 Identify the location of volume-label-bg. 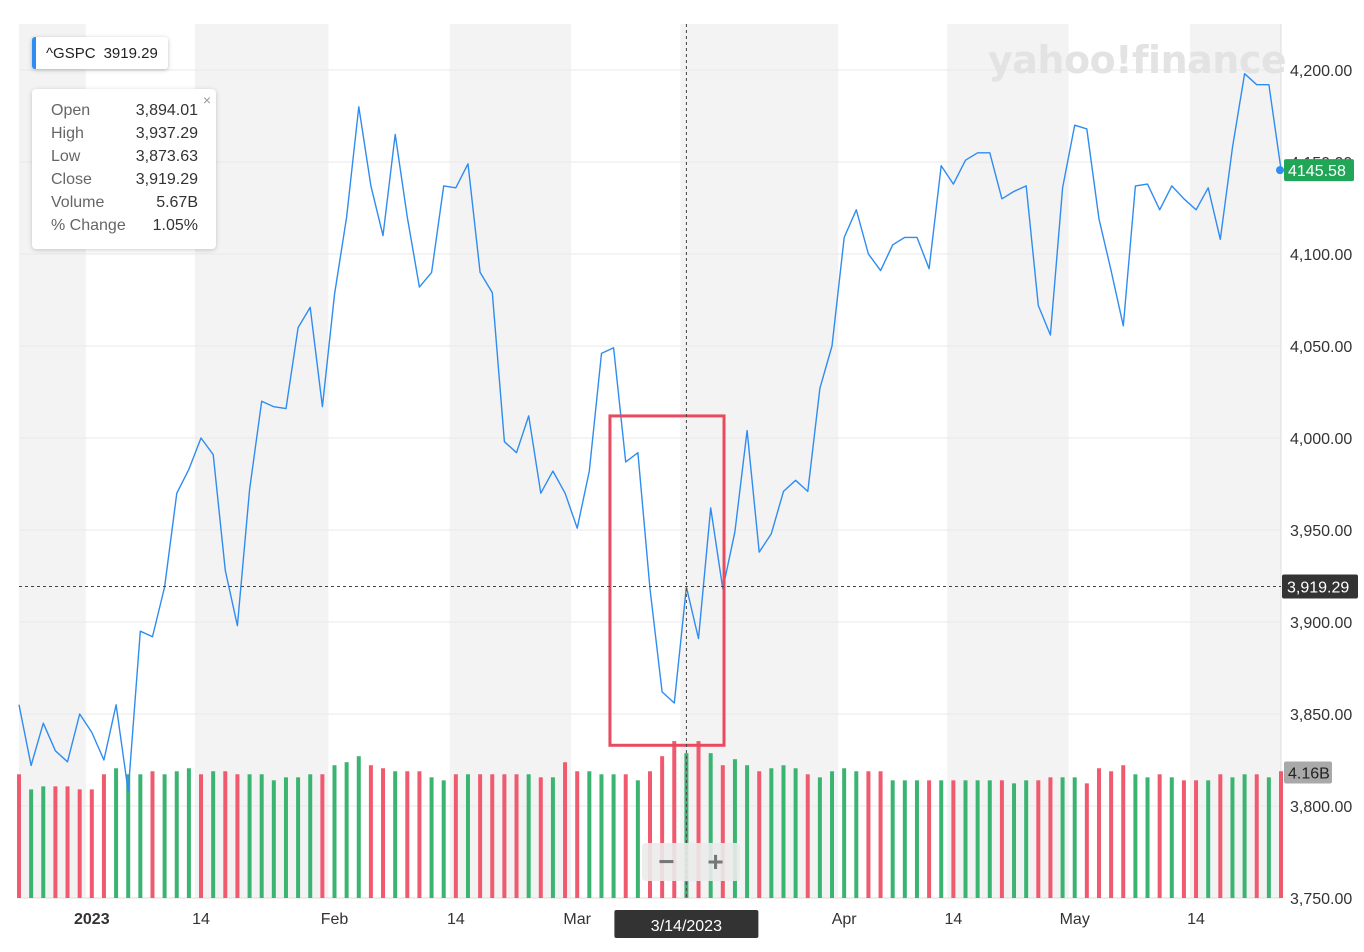
(1308, 772).